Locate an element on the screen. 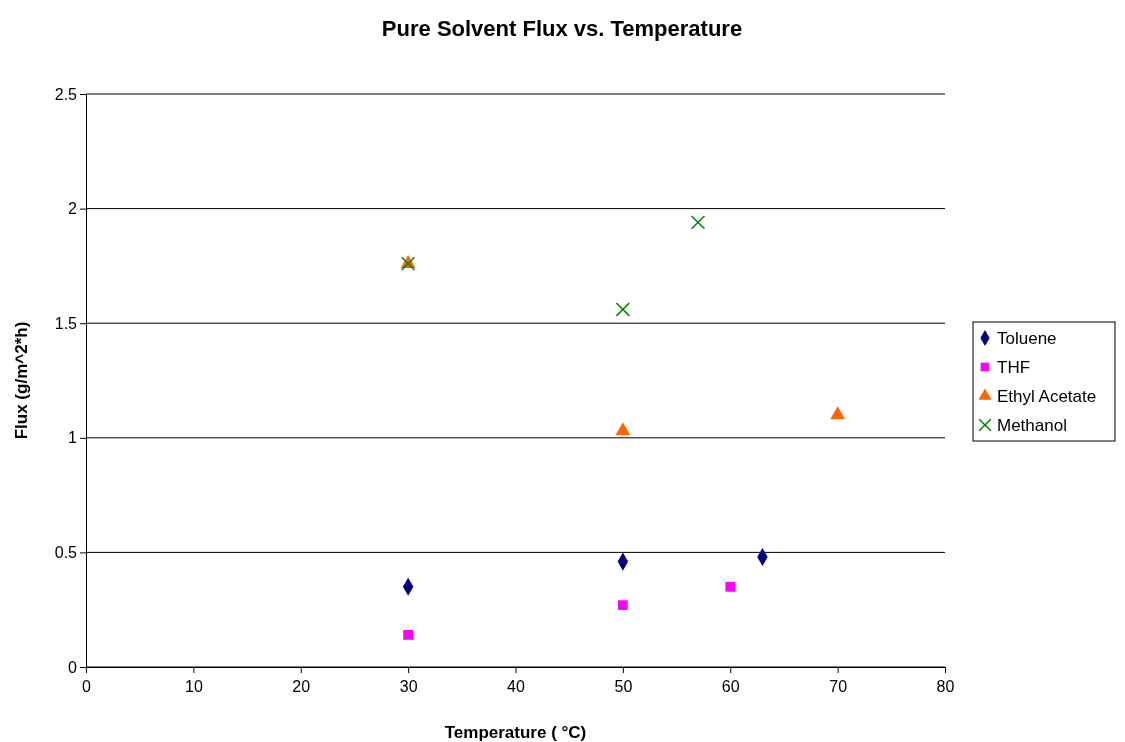 The image size is (1125, 742). x-tick-label: 60 is located at coordinates (730, 686).